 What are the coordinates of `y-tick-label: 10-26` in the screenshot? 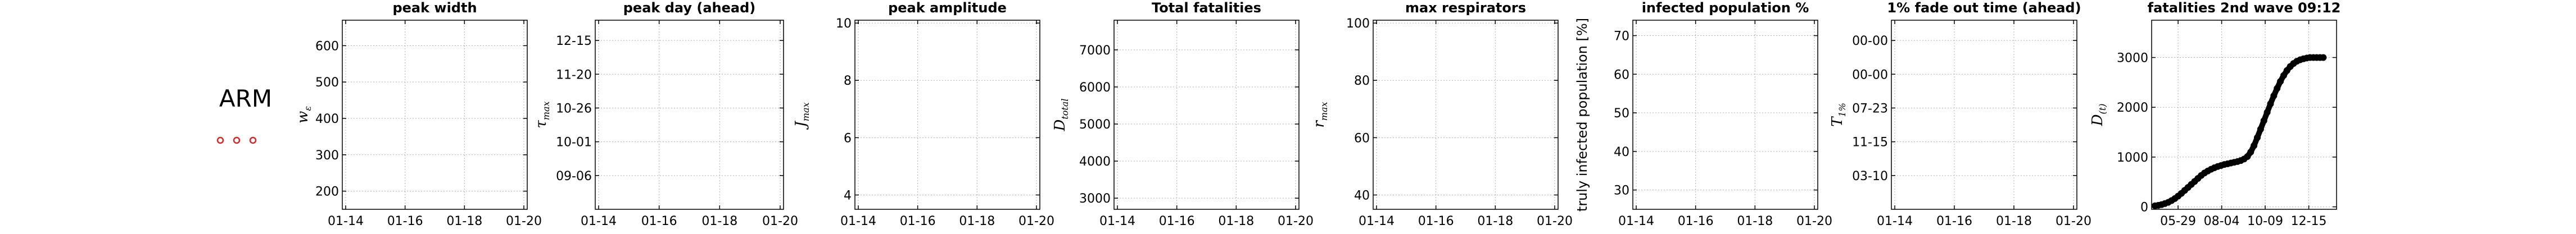 It's located at (574, 109).